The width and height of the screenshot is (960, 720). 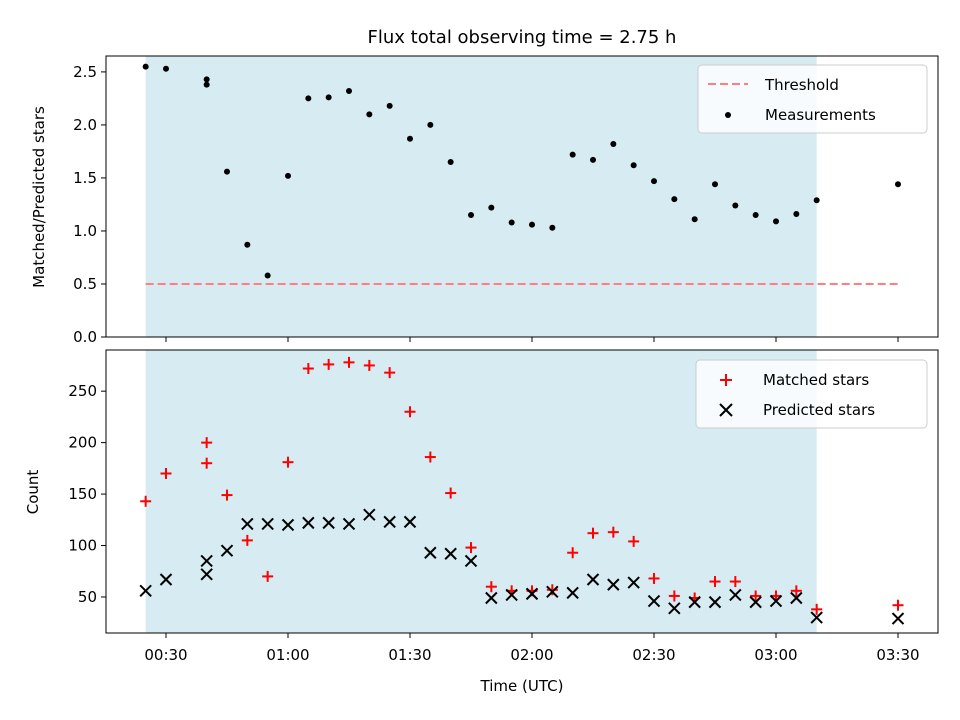 What do you see at coordinates (522, 37) in the screenshot?
I see `chart-title: Flux total observing time = 2.75 h` at bounding box center [522, 37].